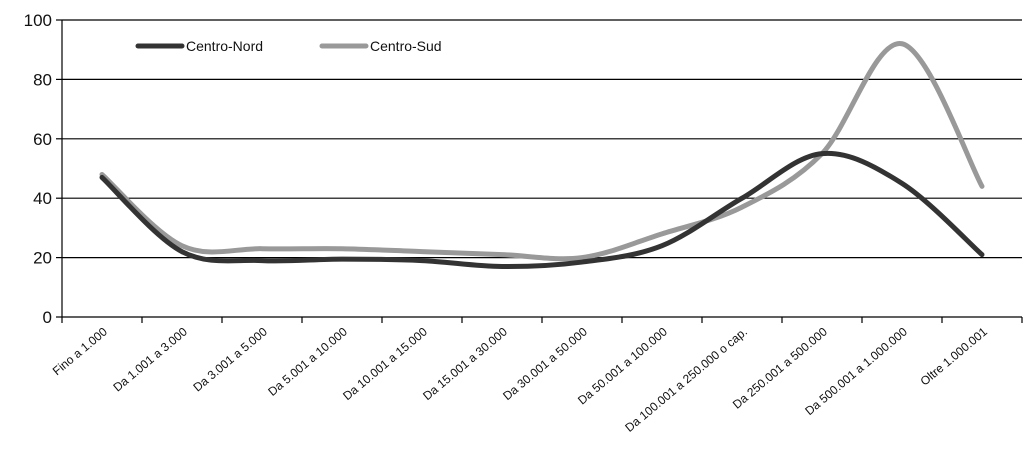 This screenshot has height=468, width=1035. What do you see at coordinates (42, 139) in the screenshot?
I see `y-tick-label: 60` at bounding box center [42, 139].